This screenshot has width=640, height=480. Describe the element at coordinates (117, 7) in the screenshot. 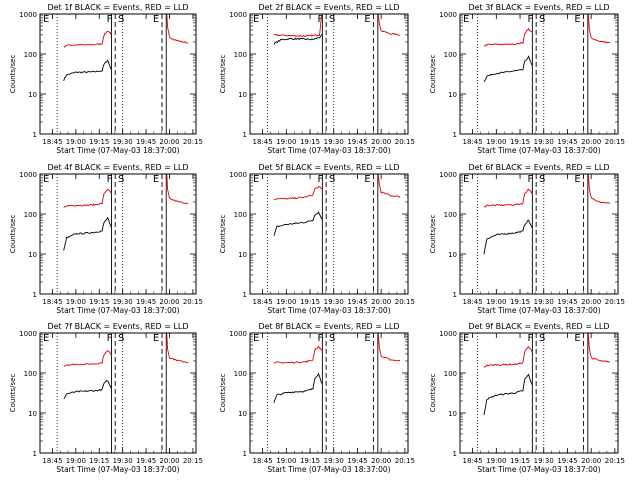

I see `panel-title: Det 1f BLACK = Events, RED = LLD` at that location.